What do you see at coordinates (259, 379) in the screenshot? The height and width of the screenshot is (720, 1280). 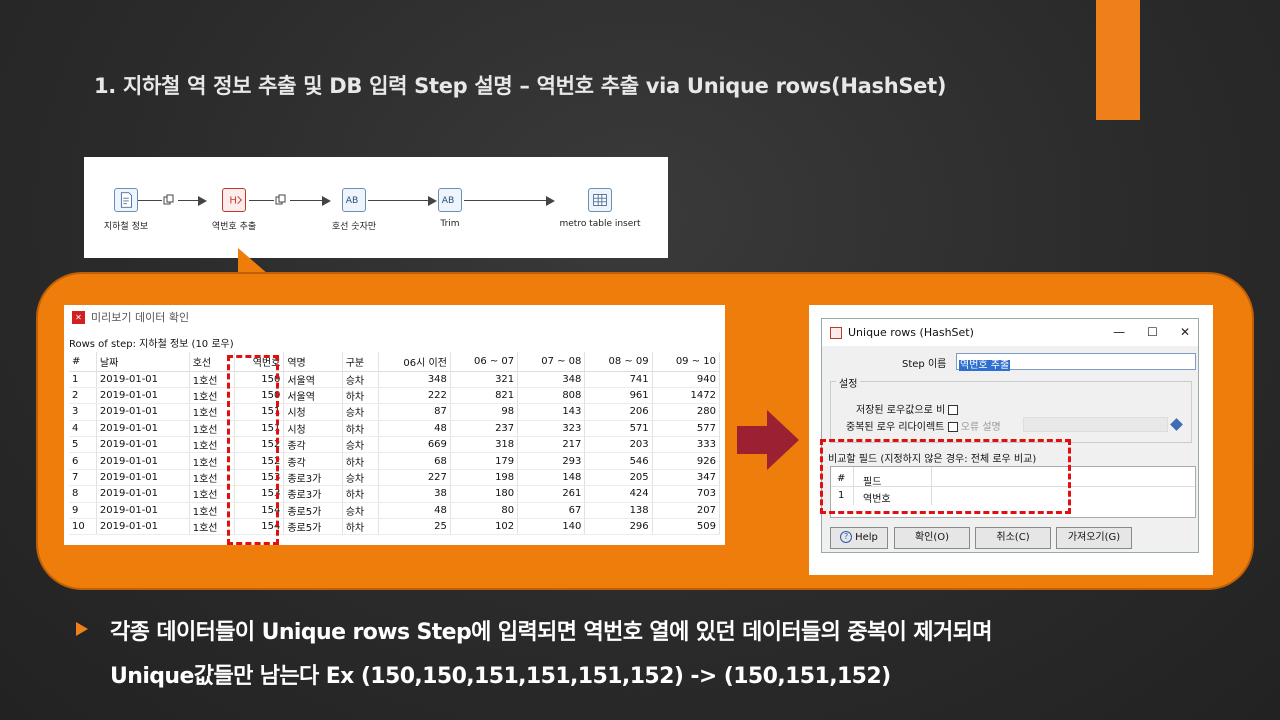 I see `table-cell: 150` at bounding box center [259, 379].